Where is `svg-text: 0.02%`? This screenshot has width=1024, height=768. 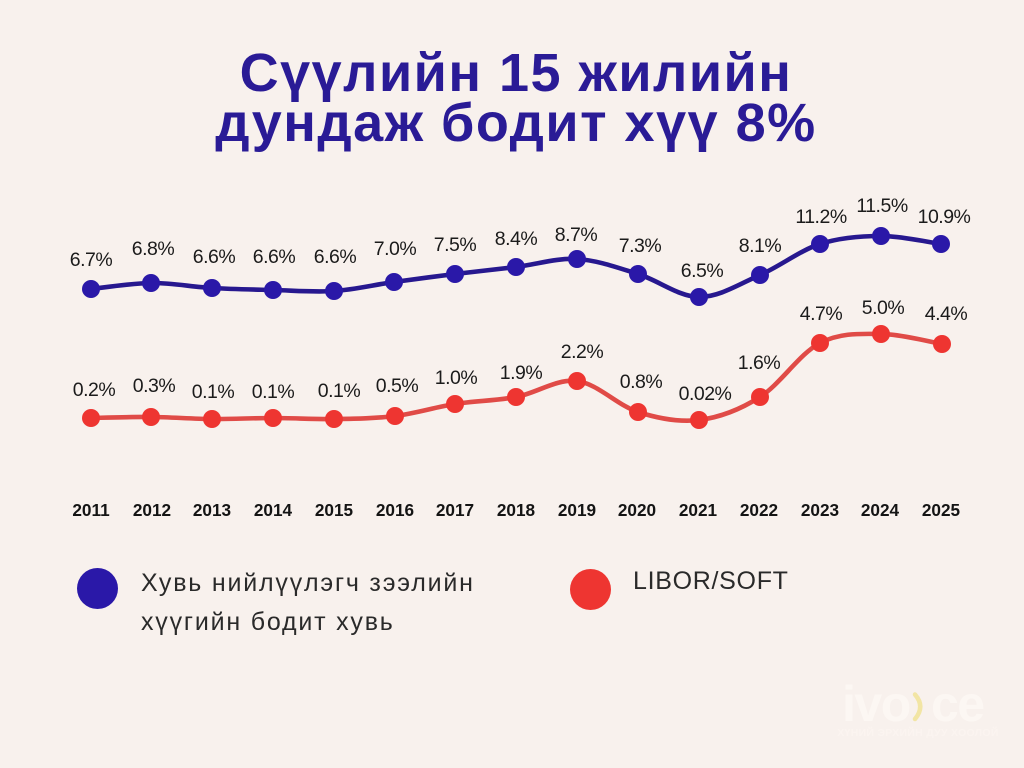 svg-text: 0.02% is located at coordinates (705, 394).